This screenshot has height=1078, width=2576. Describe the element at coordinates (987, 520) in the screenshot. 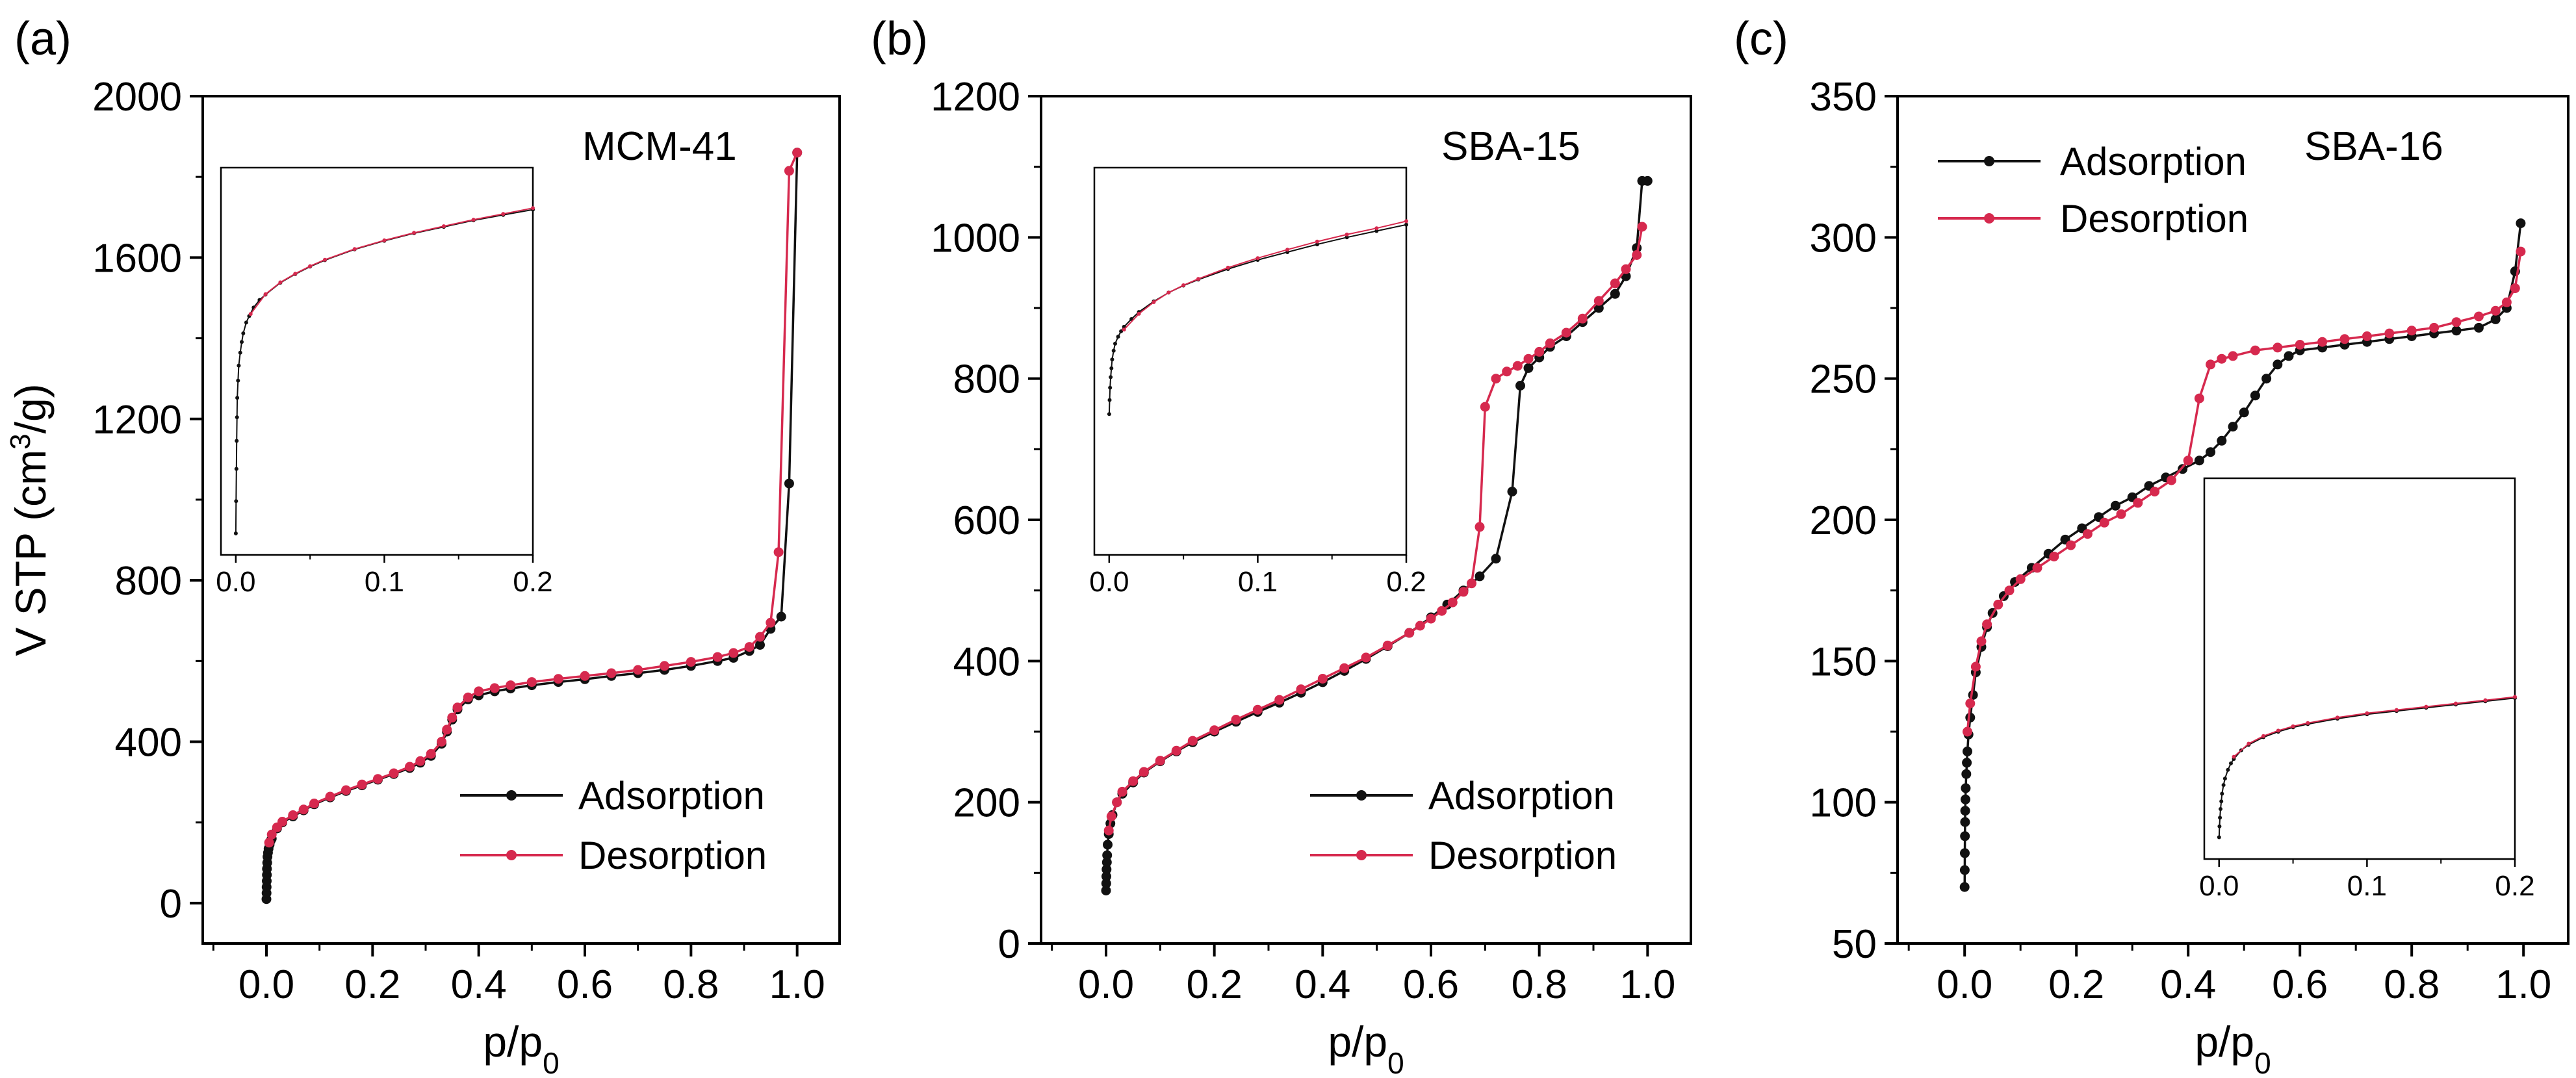

I see `panel-b-y-tick-label: 600` at that location.